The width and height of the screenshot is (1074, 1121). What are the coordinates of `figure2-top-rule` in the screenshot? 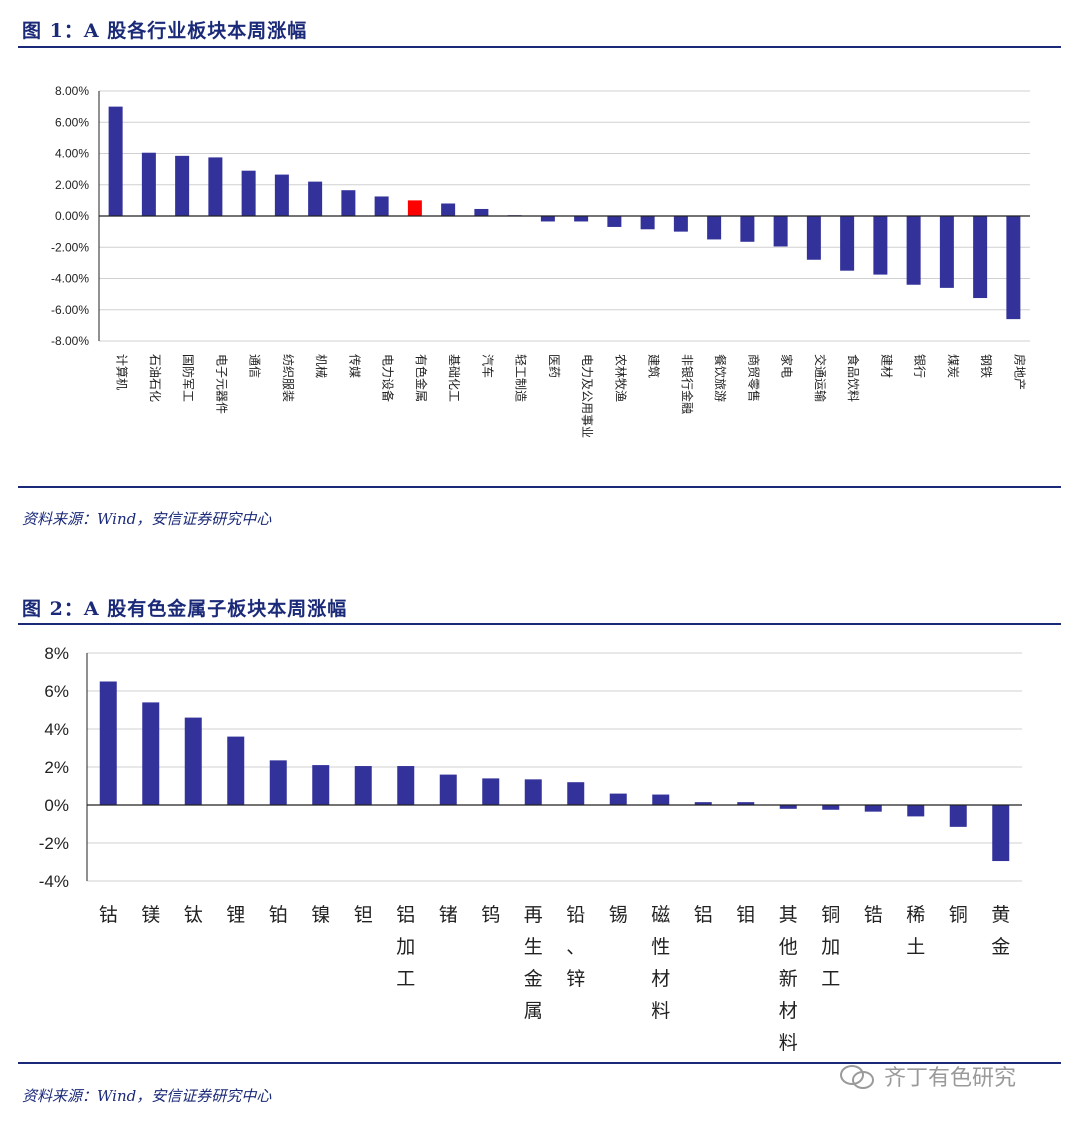 It's located at (539, 624).